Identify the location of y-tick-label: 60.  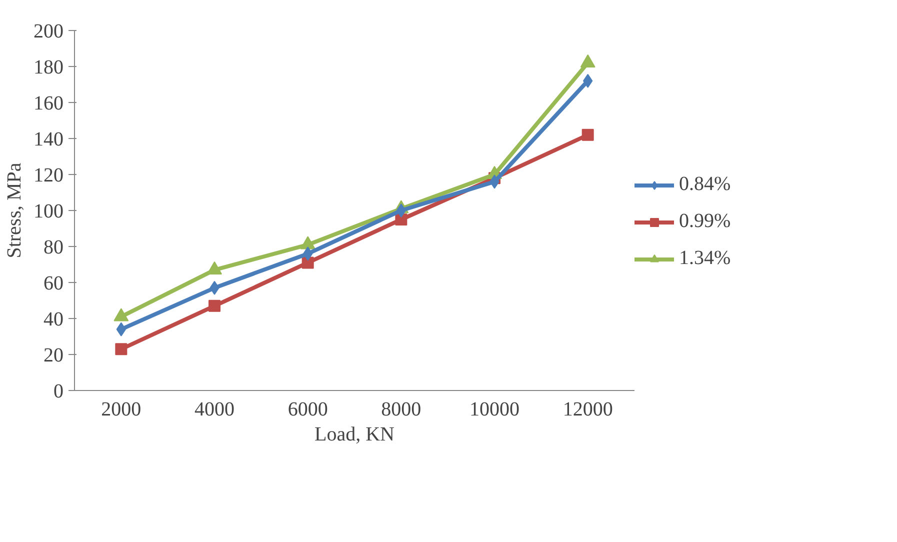
(54, 283).